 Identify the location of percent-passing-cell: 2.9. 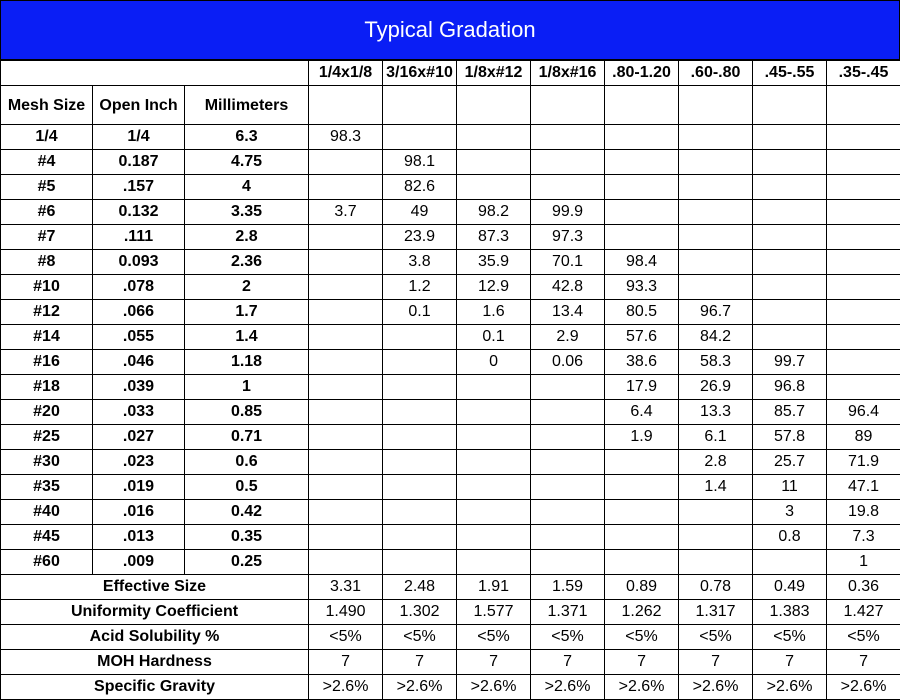
(568, 337).